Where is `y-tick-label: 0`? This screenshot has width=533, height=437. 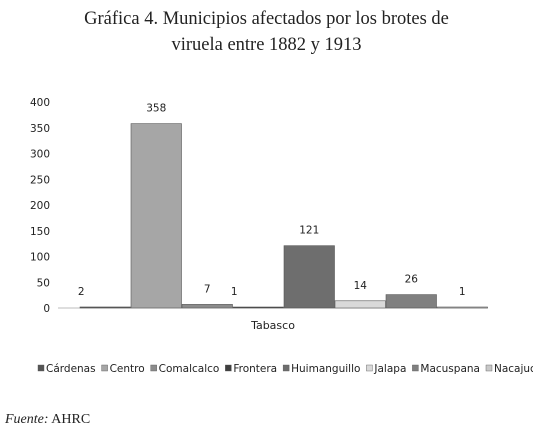 y-tick-label: 0 is located at coordinates (46, 309).